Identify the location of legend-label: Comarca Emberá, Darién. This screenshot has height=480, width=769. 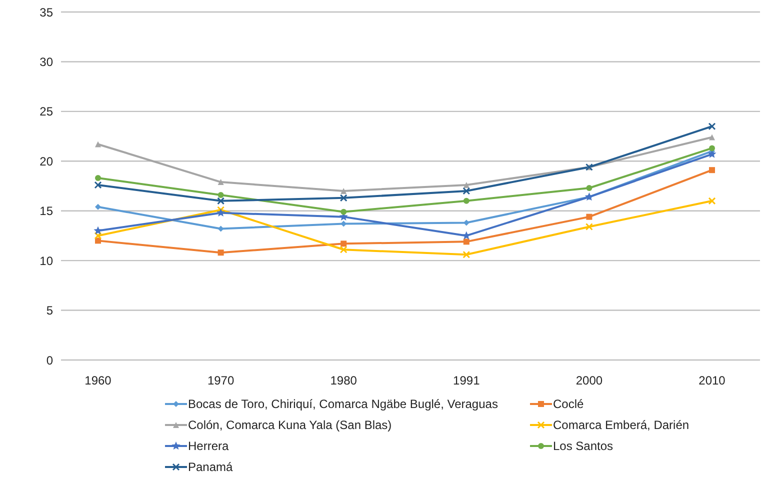
(621, 425).